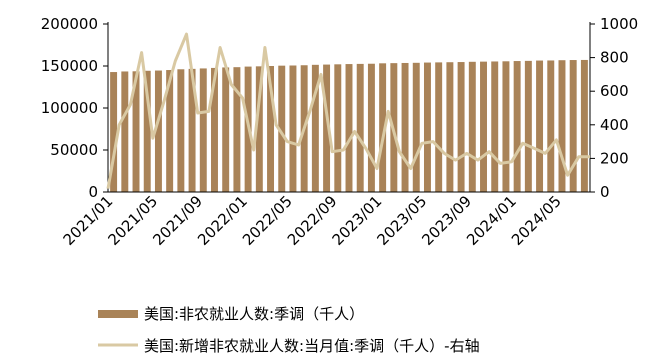  Describe the element at coordinates (536, 220) in the screenshot. I see `x-tick-label: 2024/05` at that location.